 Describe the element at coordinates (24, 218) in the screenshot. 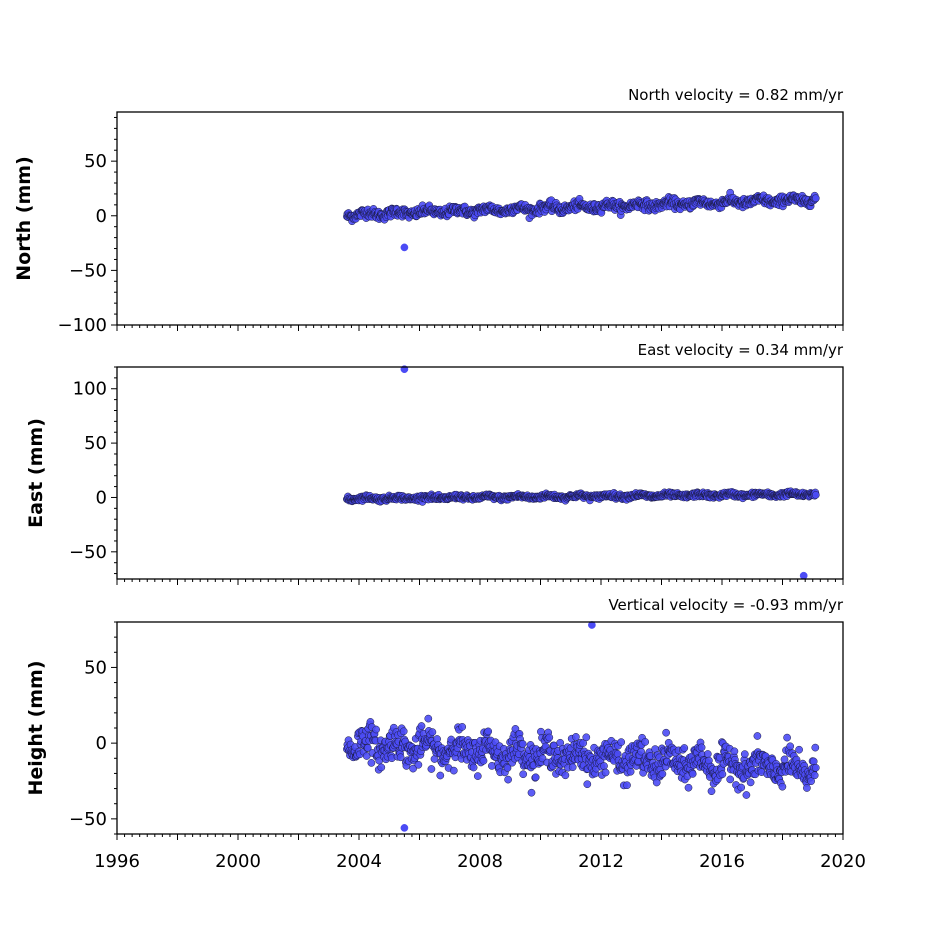

I see `y-axis-label: North (mm)` at that location.